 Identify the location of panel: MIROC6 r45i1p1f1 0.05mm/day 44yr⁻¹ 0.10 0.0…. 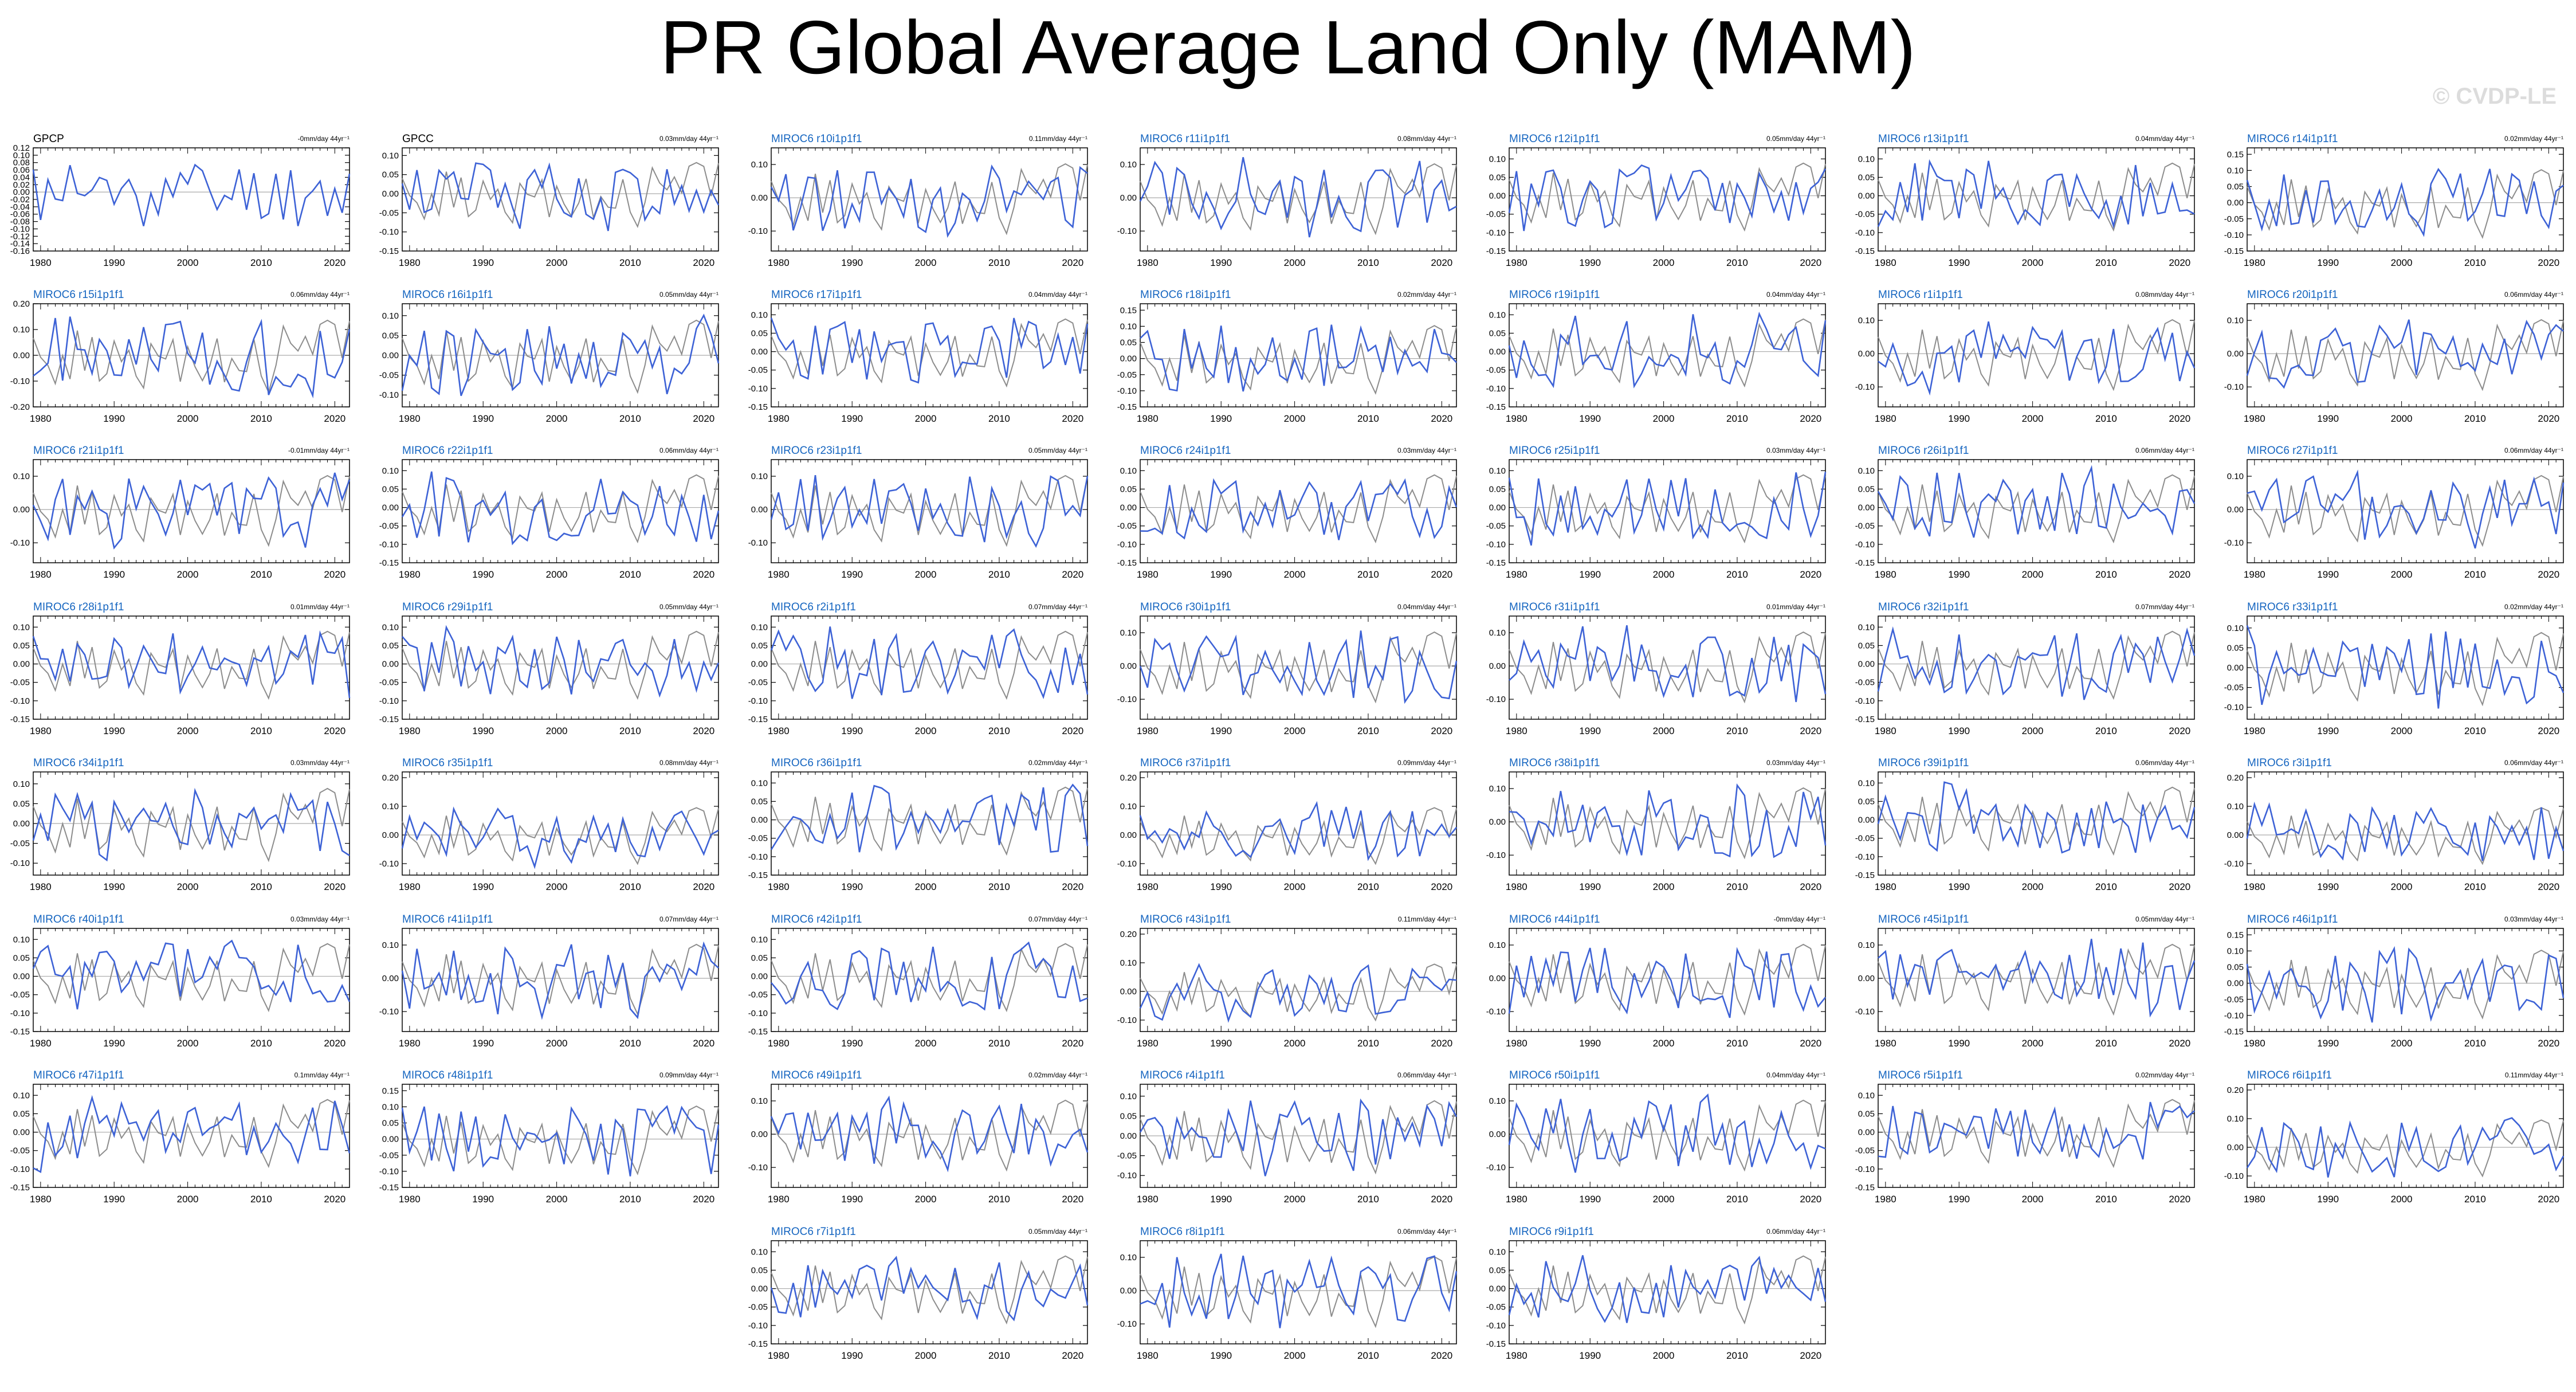
(2026, 981).